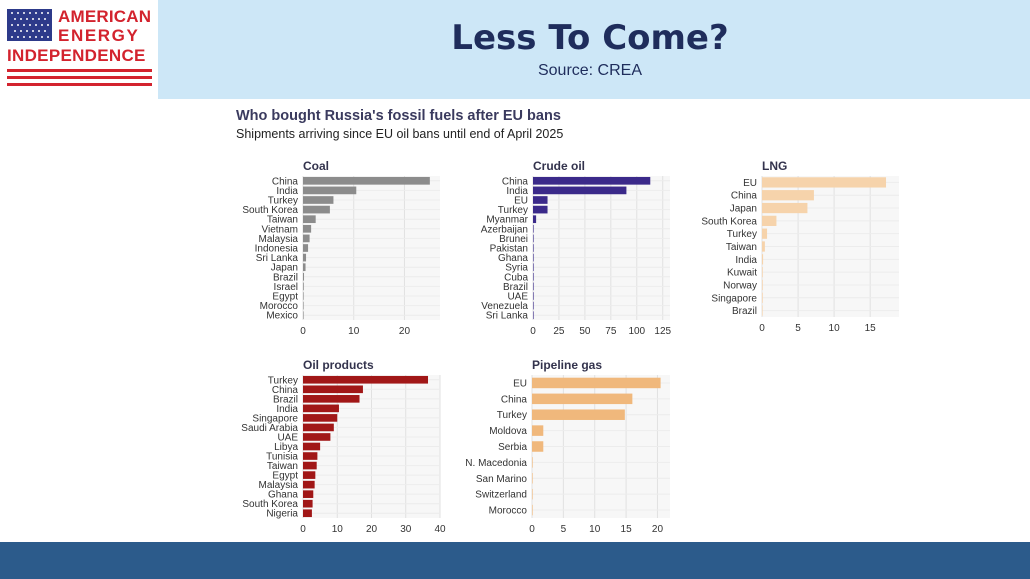 The height and width of the screenshot is (579, 1030). I want to click on oil-products-category-label: Singapore, so click(275, 418).